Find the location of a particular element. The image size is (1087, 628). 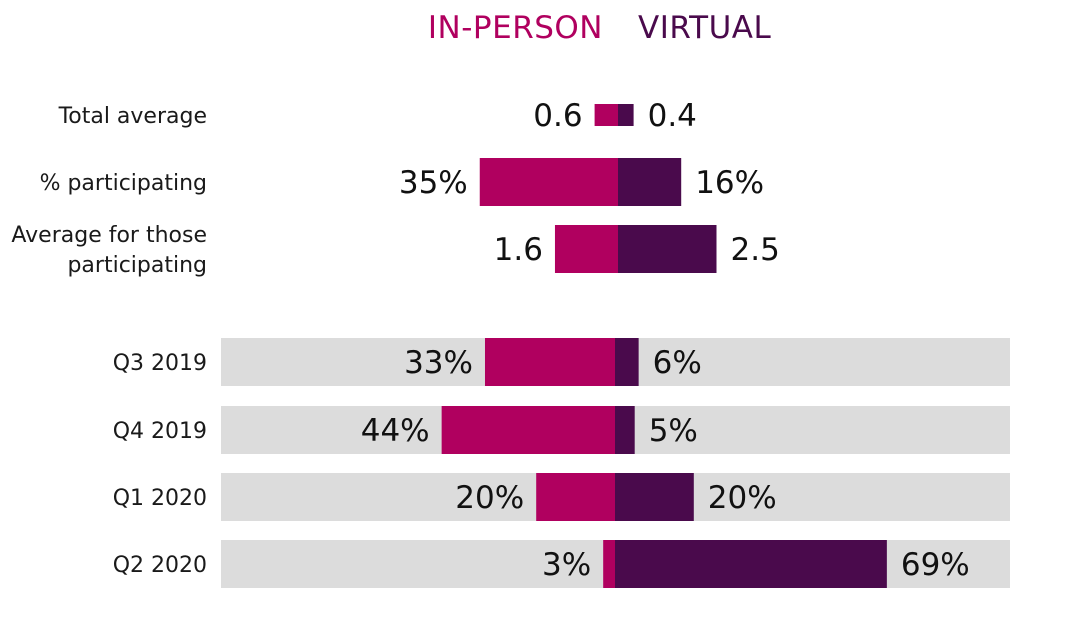

value-label-in-person-1-0: 33% is located at coordinates (438, 363).